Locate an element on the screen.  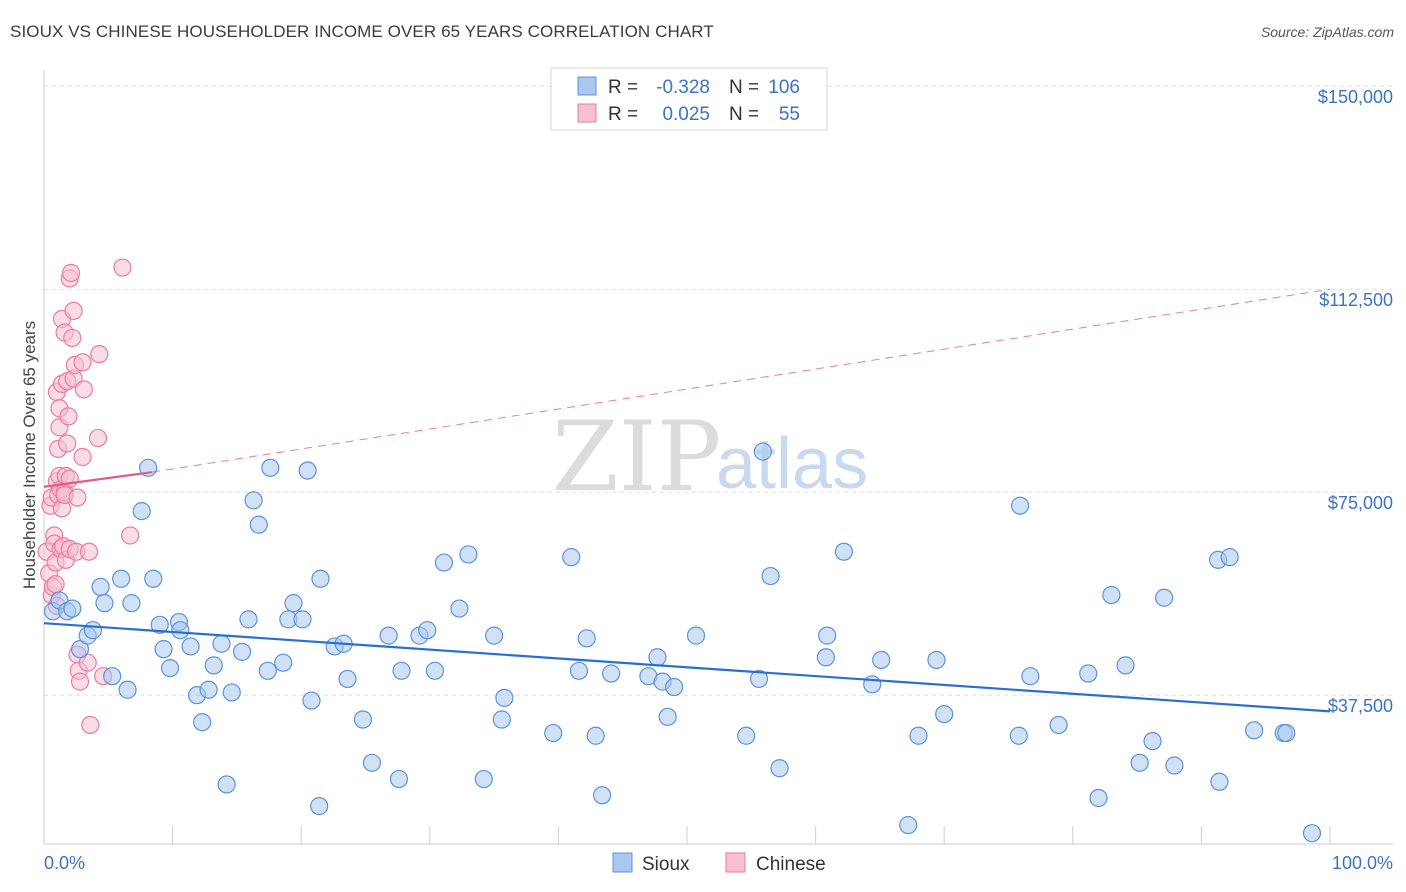
legend-n-label-sioux: N = is located at coordinates (744, 87).